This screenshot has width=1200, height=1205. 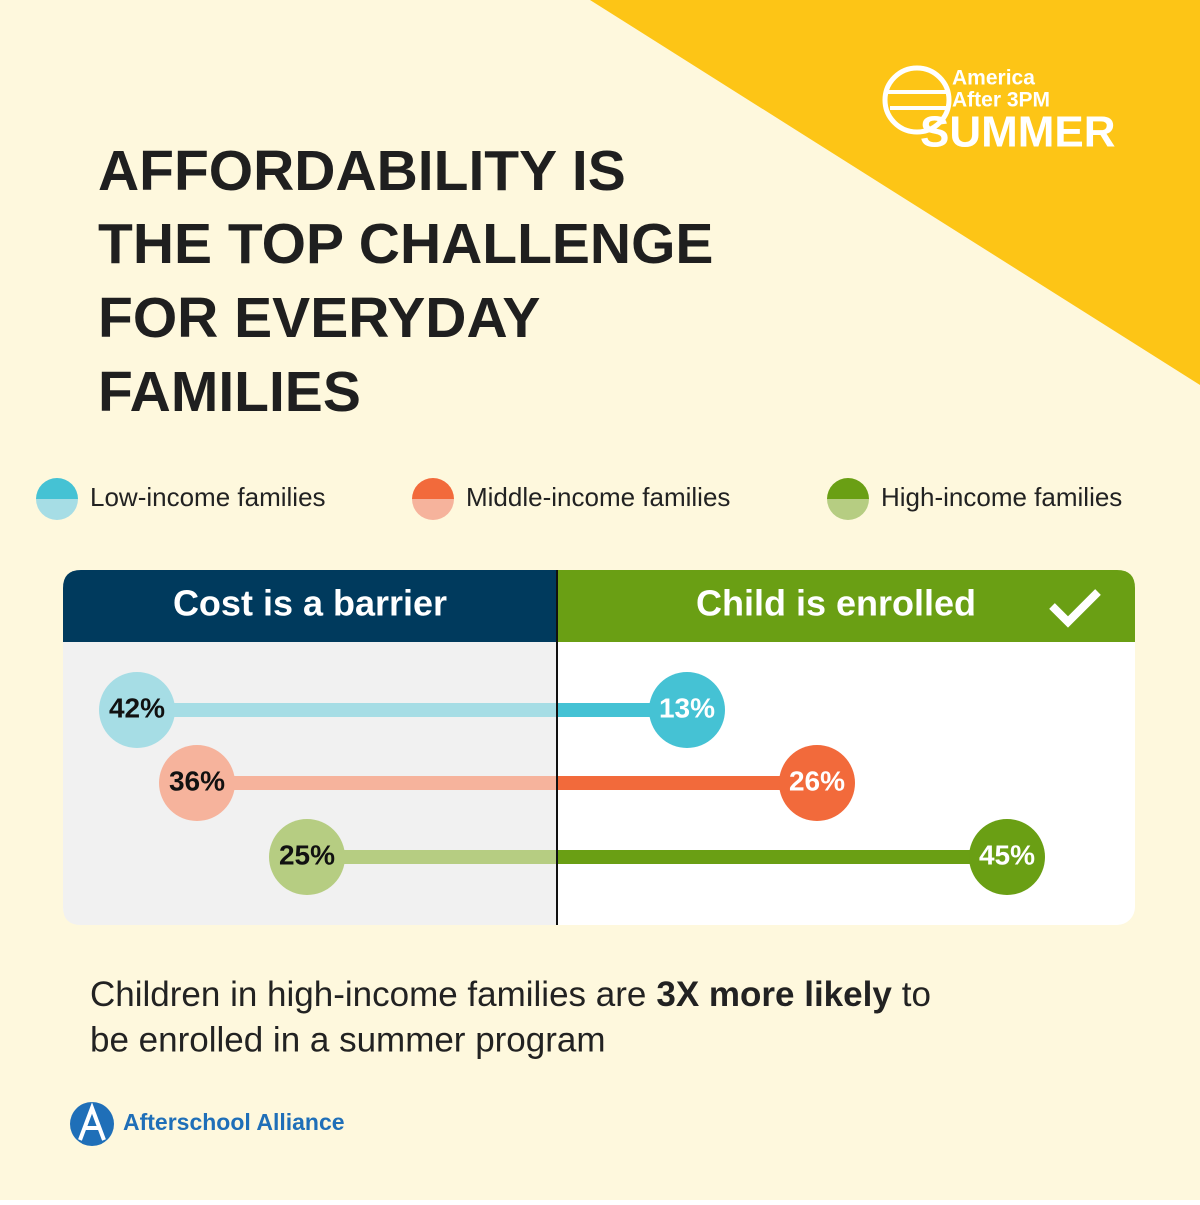 I want to click on value-label: 42%, so click(x=137, y=707).